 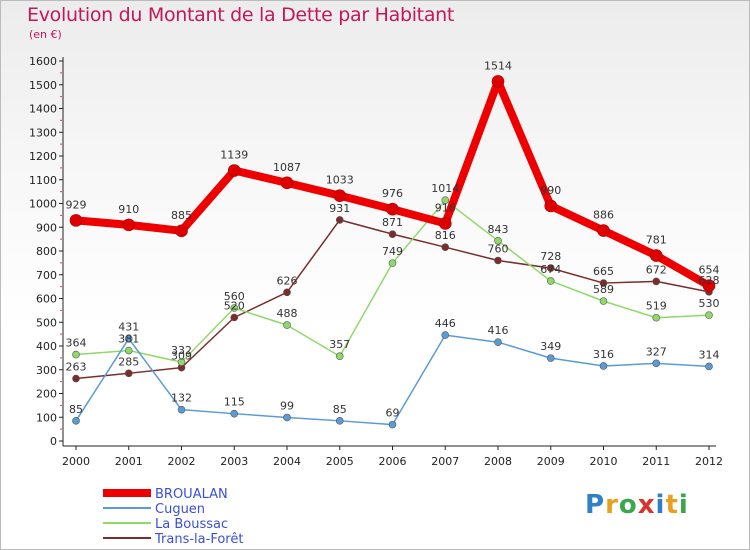 I want to click on data-label-broualan: 910, so click(x=128, y=209).